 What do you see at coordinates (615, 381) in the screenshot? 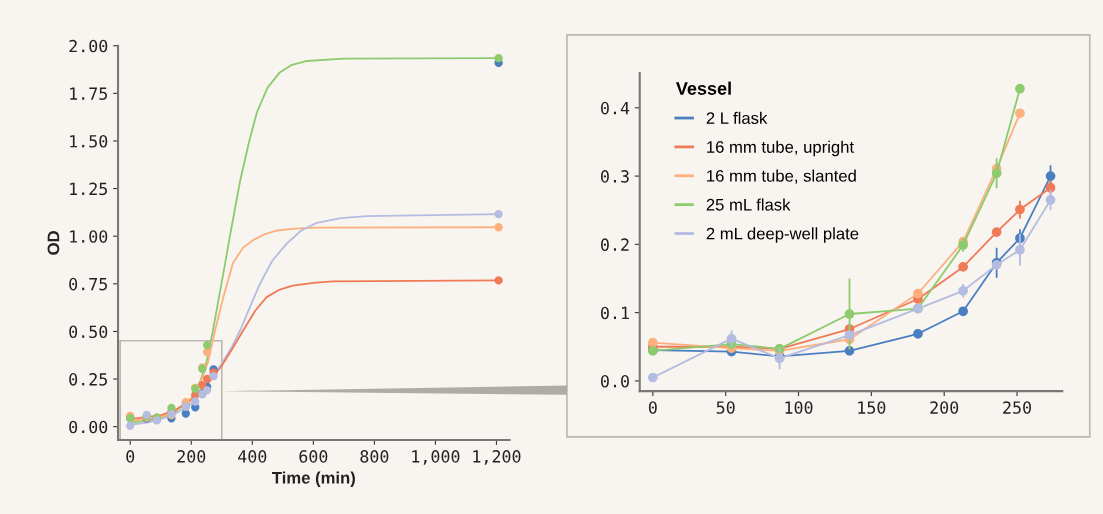
I see `y-tick-label: 0.0` at bounding box center [615, 381].